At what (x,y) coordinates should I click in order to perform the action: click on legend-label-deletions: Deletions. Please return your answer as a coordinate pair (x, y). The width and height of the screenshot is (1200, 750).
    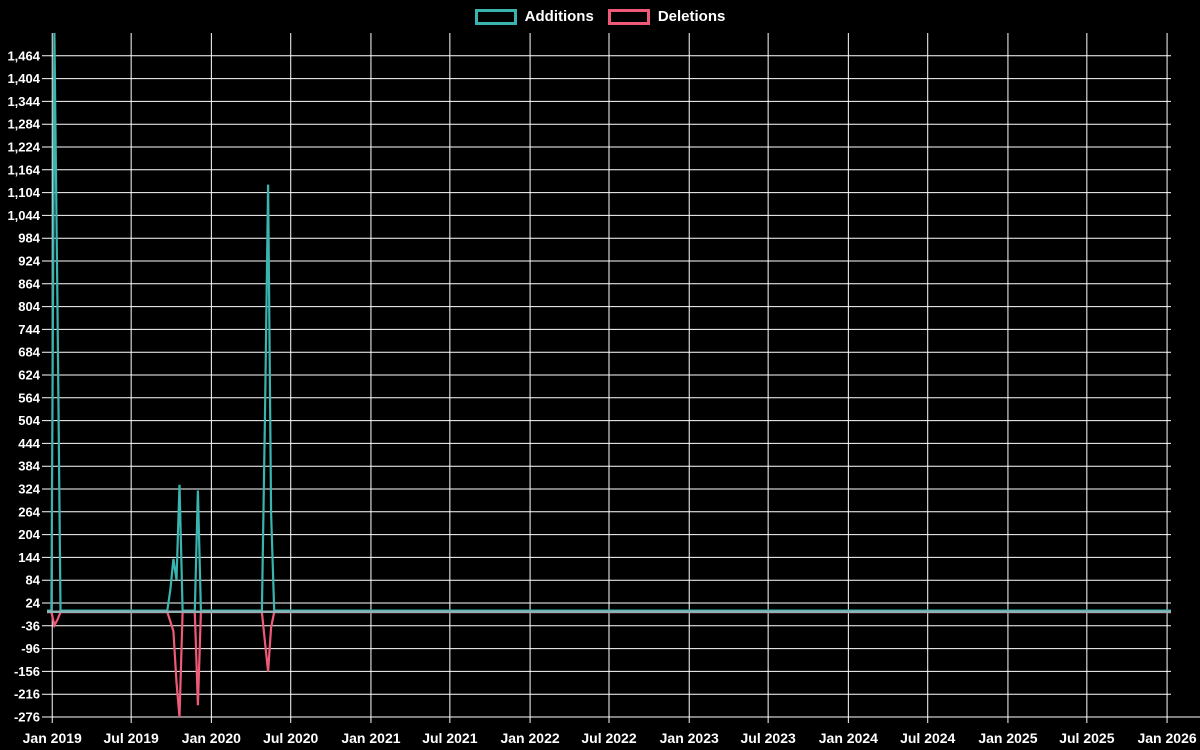
    Looking at the image, I should click on (691, 16).